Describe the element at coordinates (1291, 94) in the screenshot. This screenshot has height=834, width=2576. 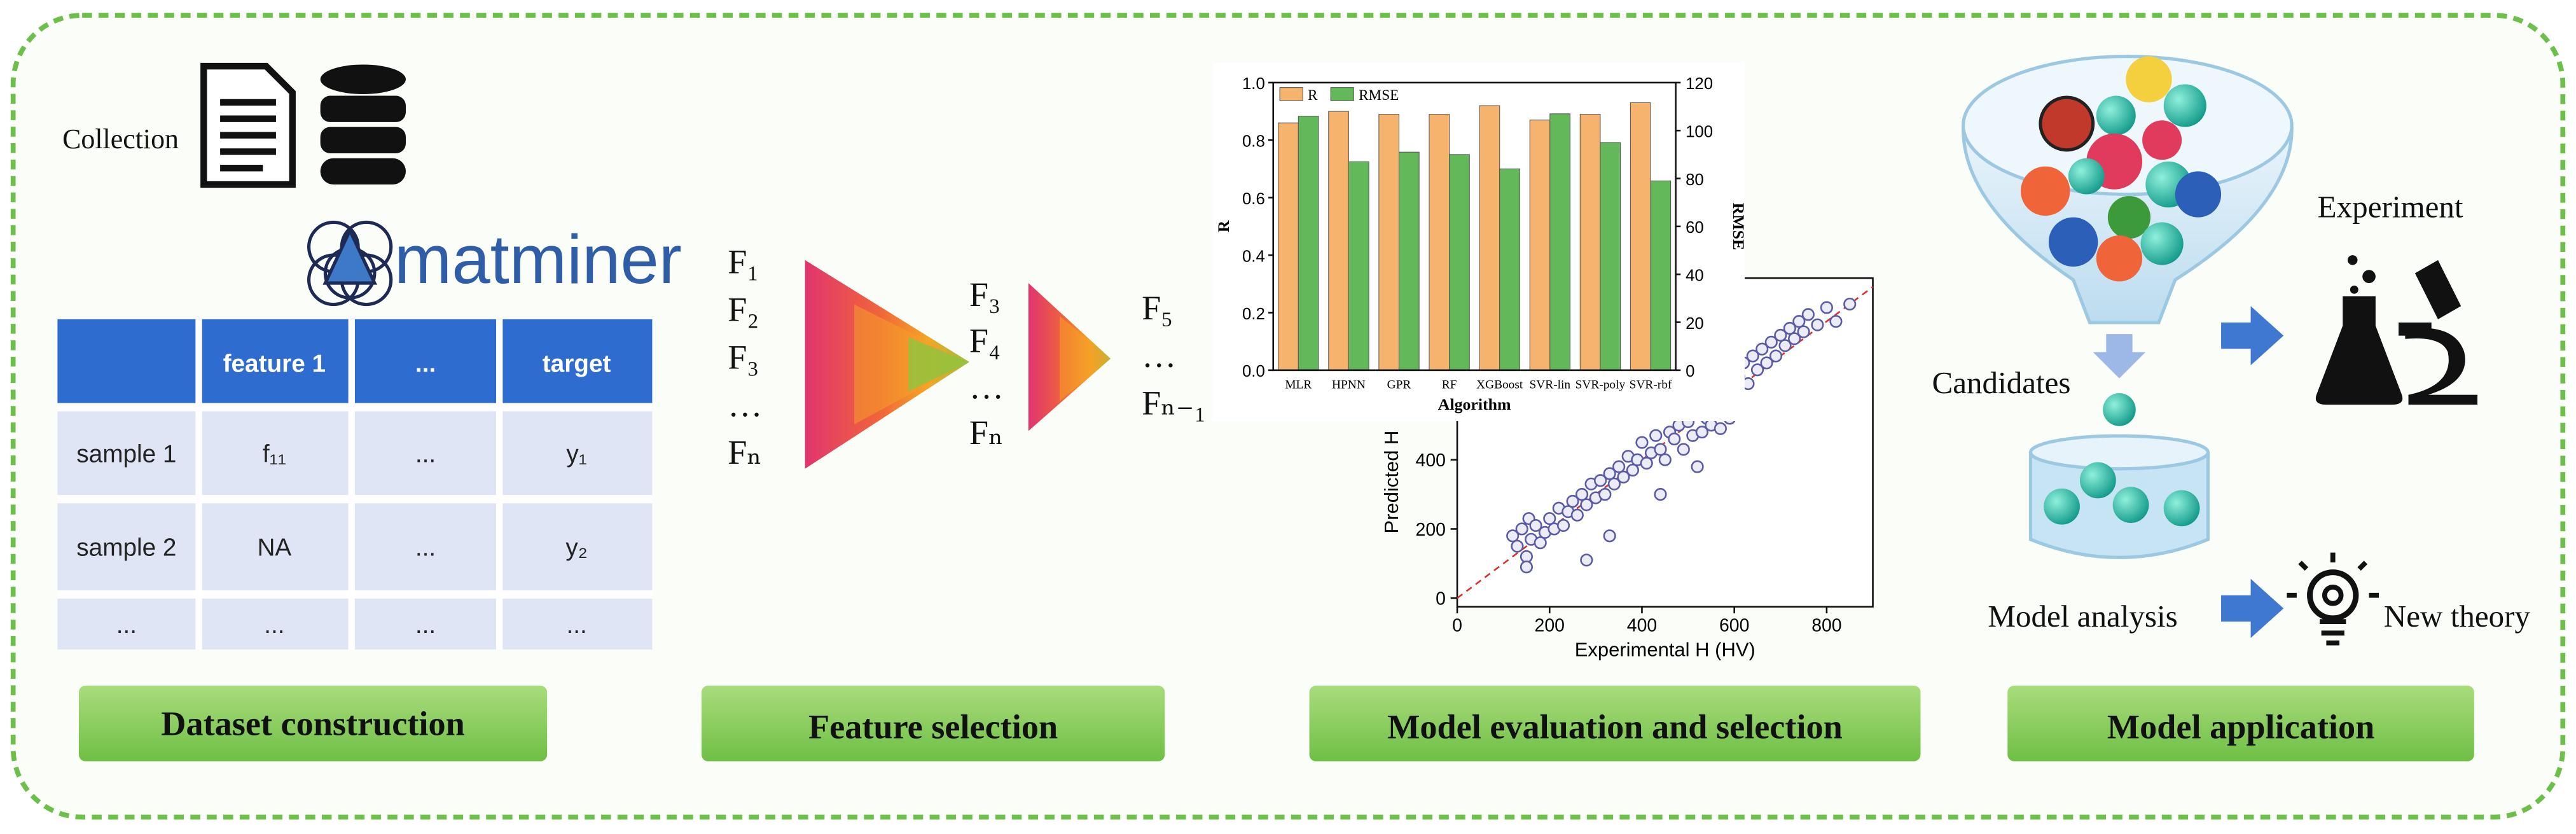
I see `legend-swatch` at that location.